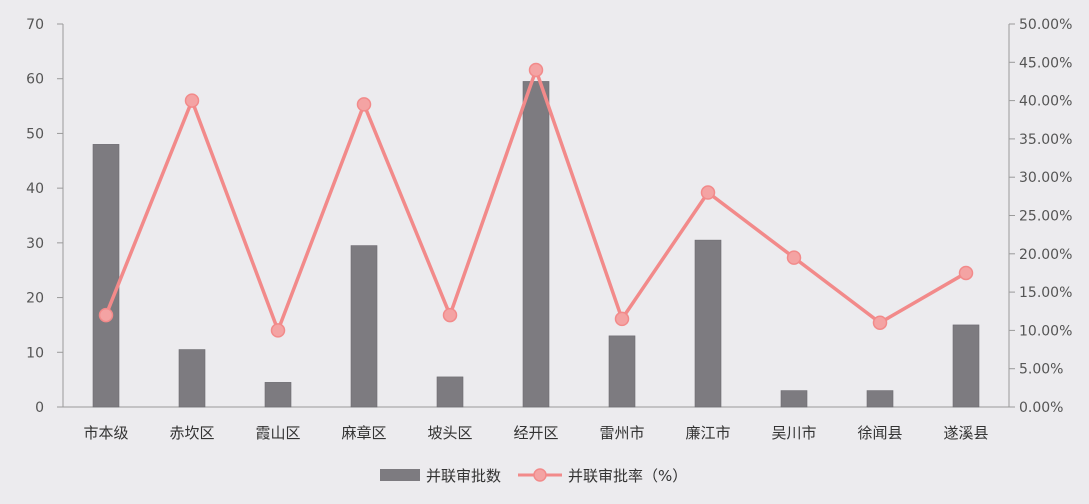  I want to click on legend-line-label: 并联审批率（%）, so click(627, 476).